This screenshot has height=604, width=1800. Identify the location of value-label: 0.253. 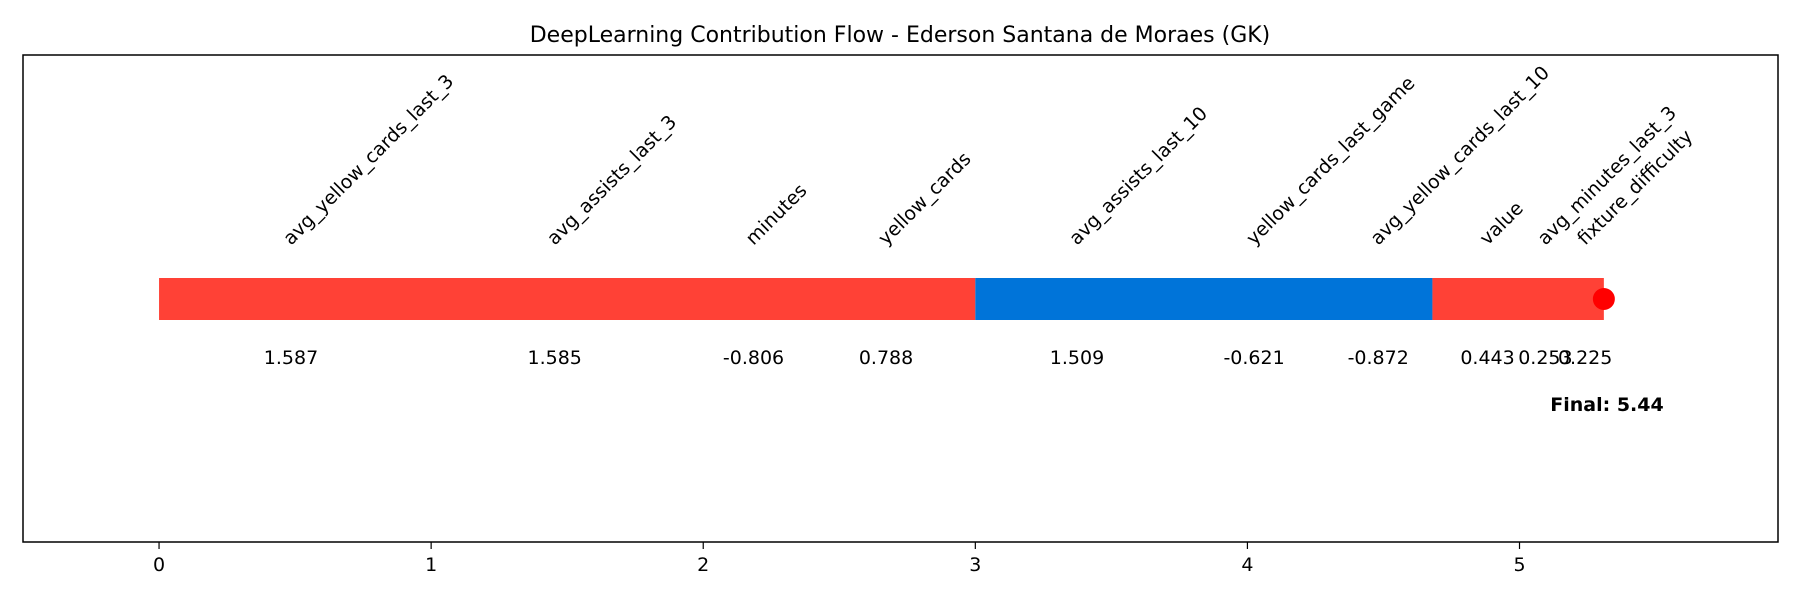
(1545, 358).